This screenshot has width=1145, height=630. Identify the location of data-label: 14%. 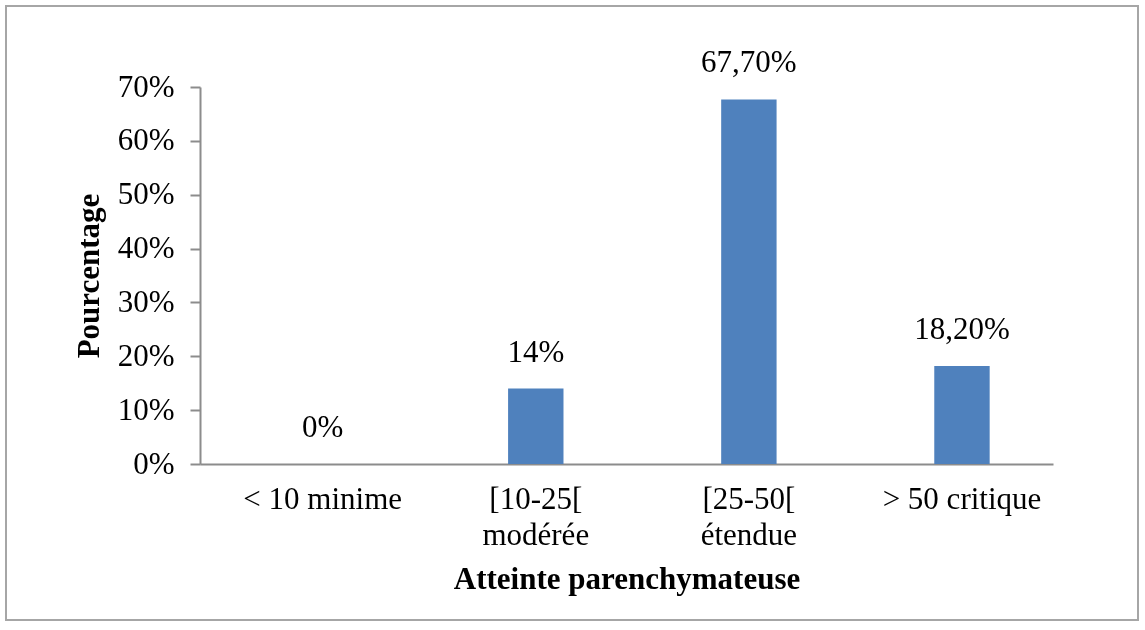
(536, 351).